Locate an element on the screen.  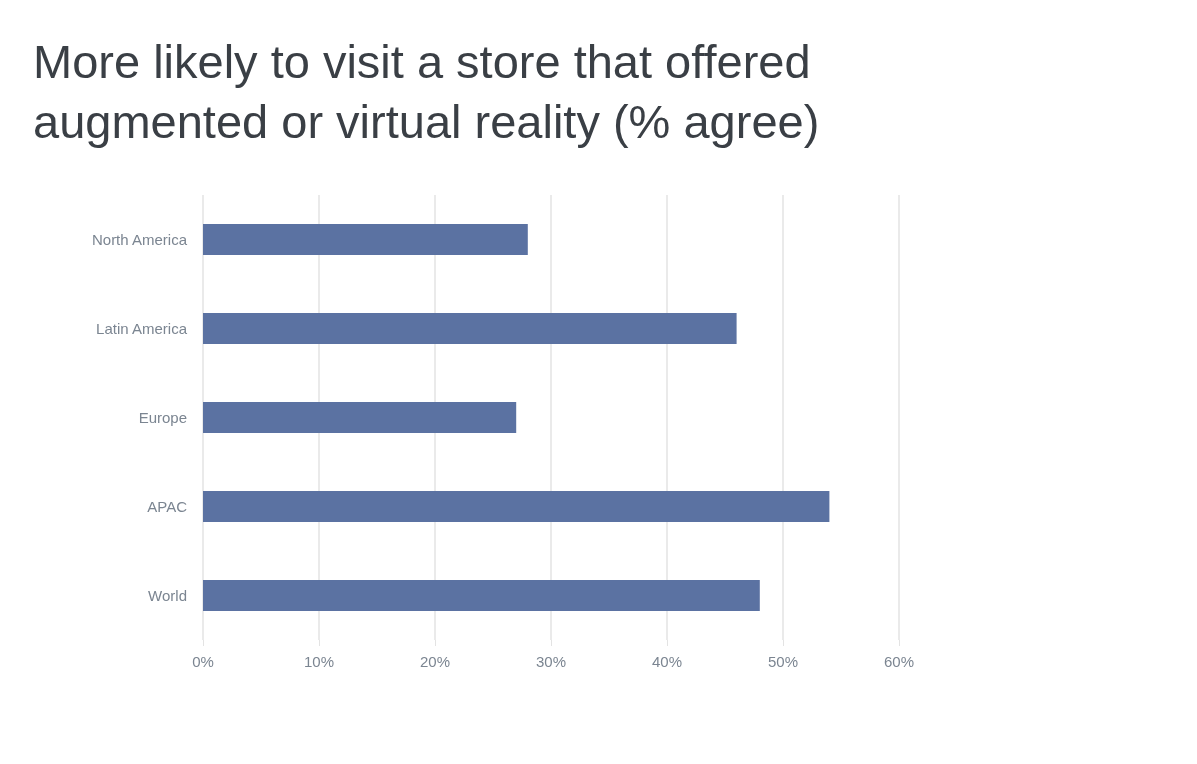
x-tick-label: 20% is located at coordinates (435, 661).